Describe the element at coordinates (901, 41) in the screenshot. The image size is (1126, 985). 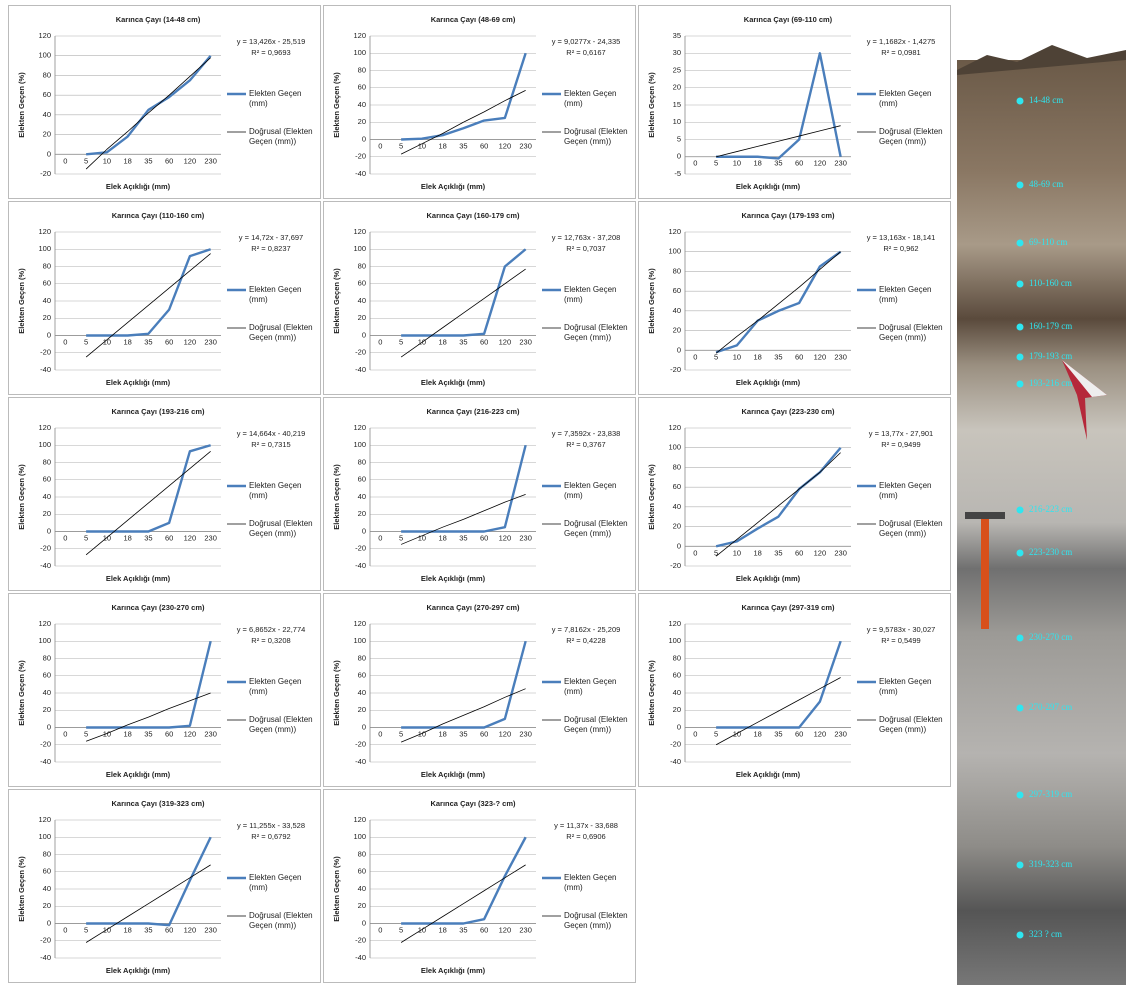
I see `equation: y = 1,1682x - 1,4275` at that location.